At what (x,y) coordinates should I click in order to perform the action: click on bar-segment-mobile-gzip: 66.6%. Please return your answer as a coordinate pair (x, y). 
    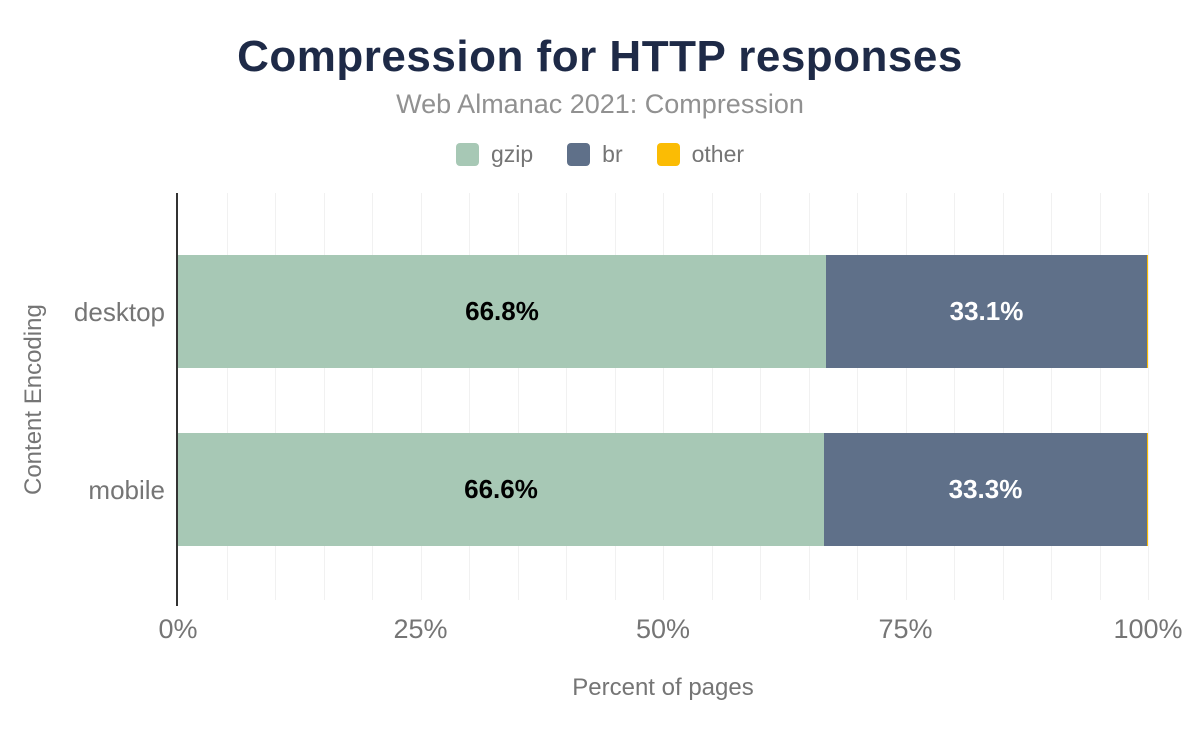
    Looking at the image, I should click on (501, 489).